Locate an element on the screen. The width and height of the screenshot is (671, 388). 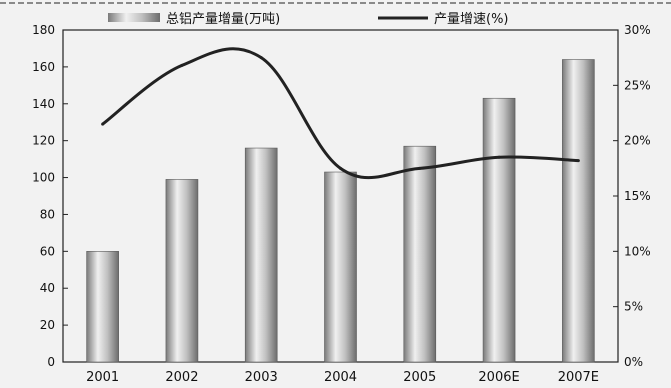
left-axis: 0 20 40 60 80 100 120 140 160 180 is located at coordinates (50, 196).